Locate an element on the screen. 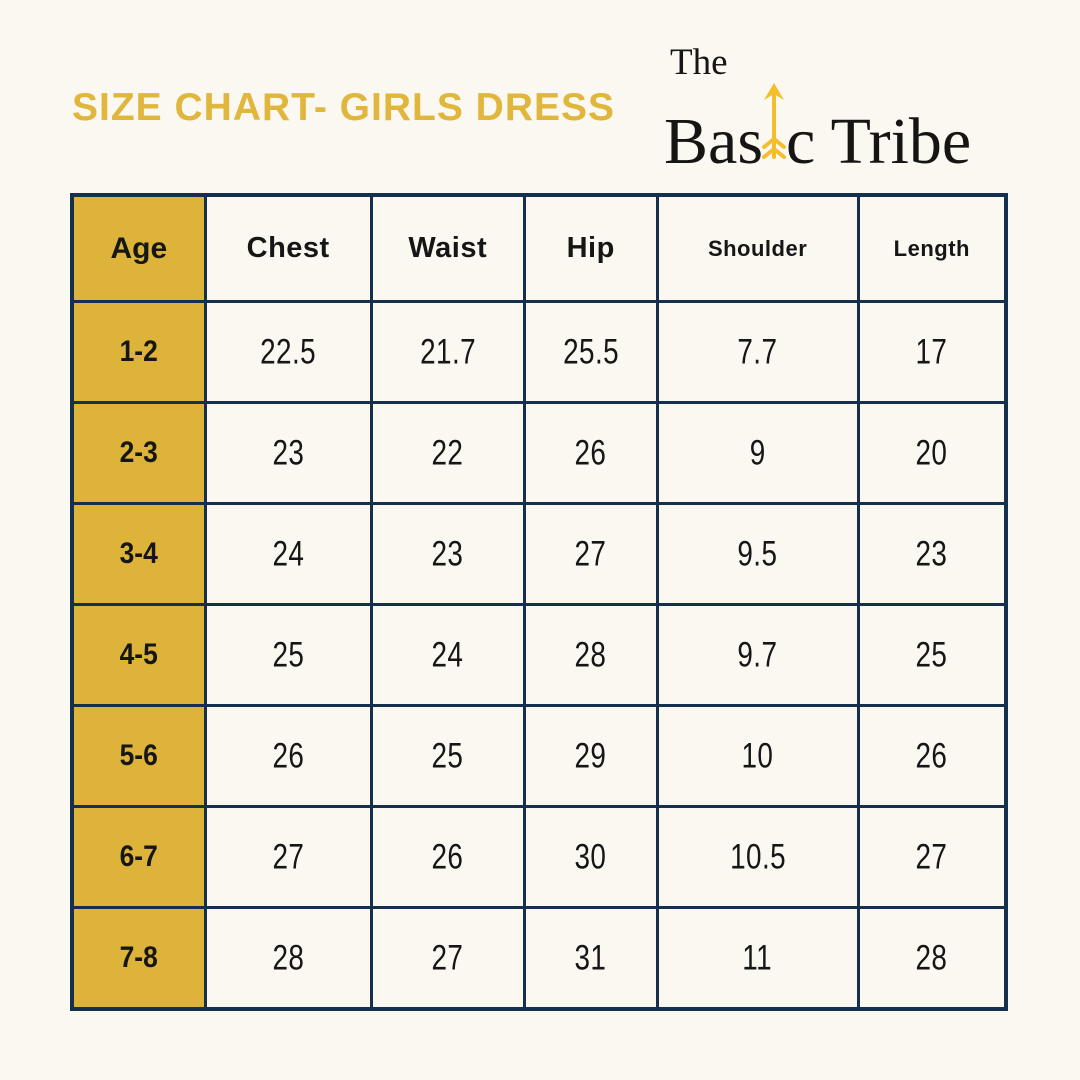 Image resolution: width=1080 pixels, height=1080 pixels. age-value: 7-8 is located at coordinates (138, 957).